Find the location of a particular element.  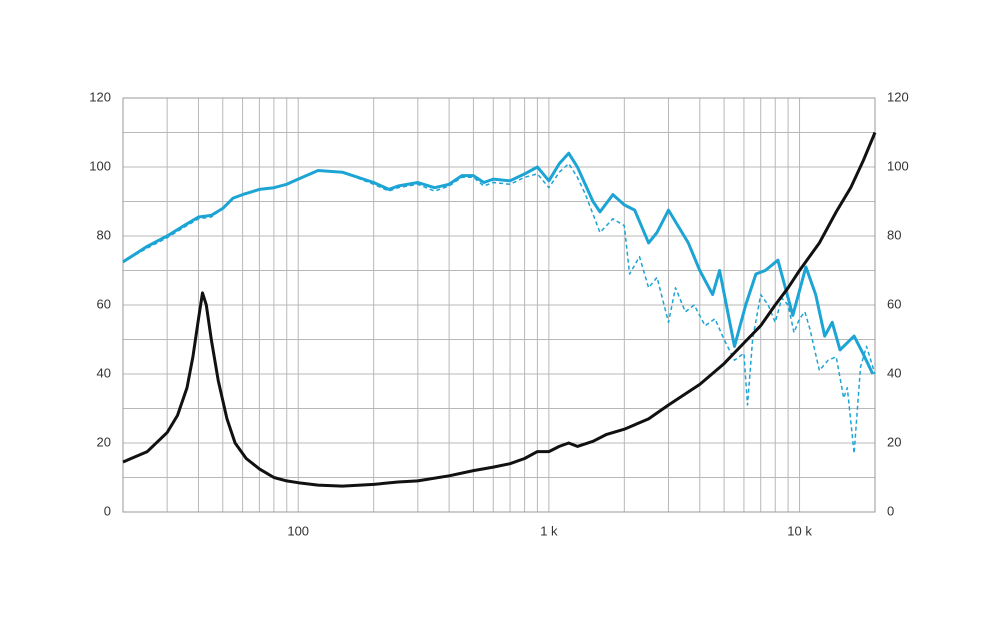

y-tick-label: 100 is located at coordinates (100, 165).